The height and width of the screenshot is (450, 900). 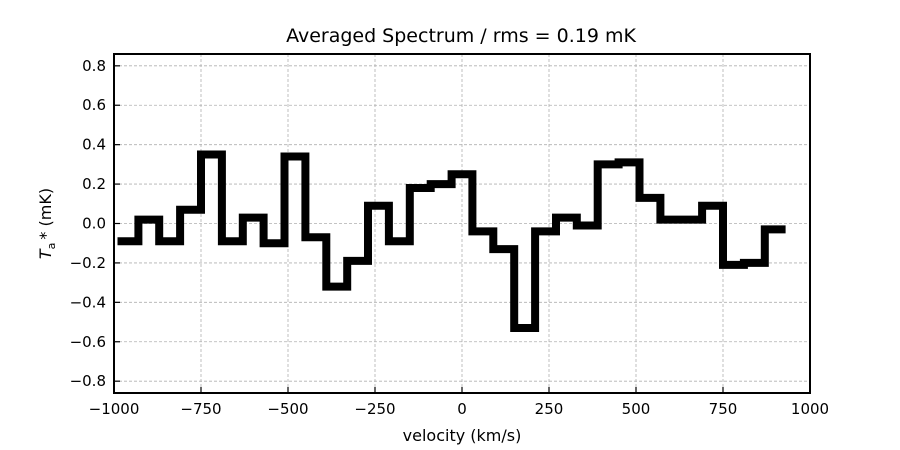 I want to click on x-tick-label: −500, so click(x=287, y=409).